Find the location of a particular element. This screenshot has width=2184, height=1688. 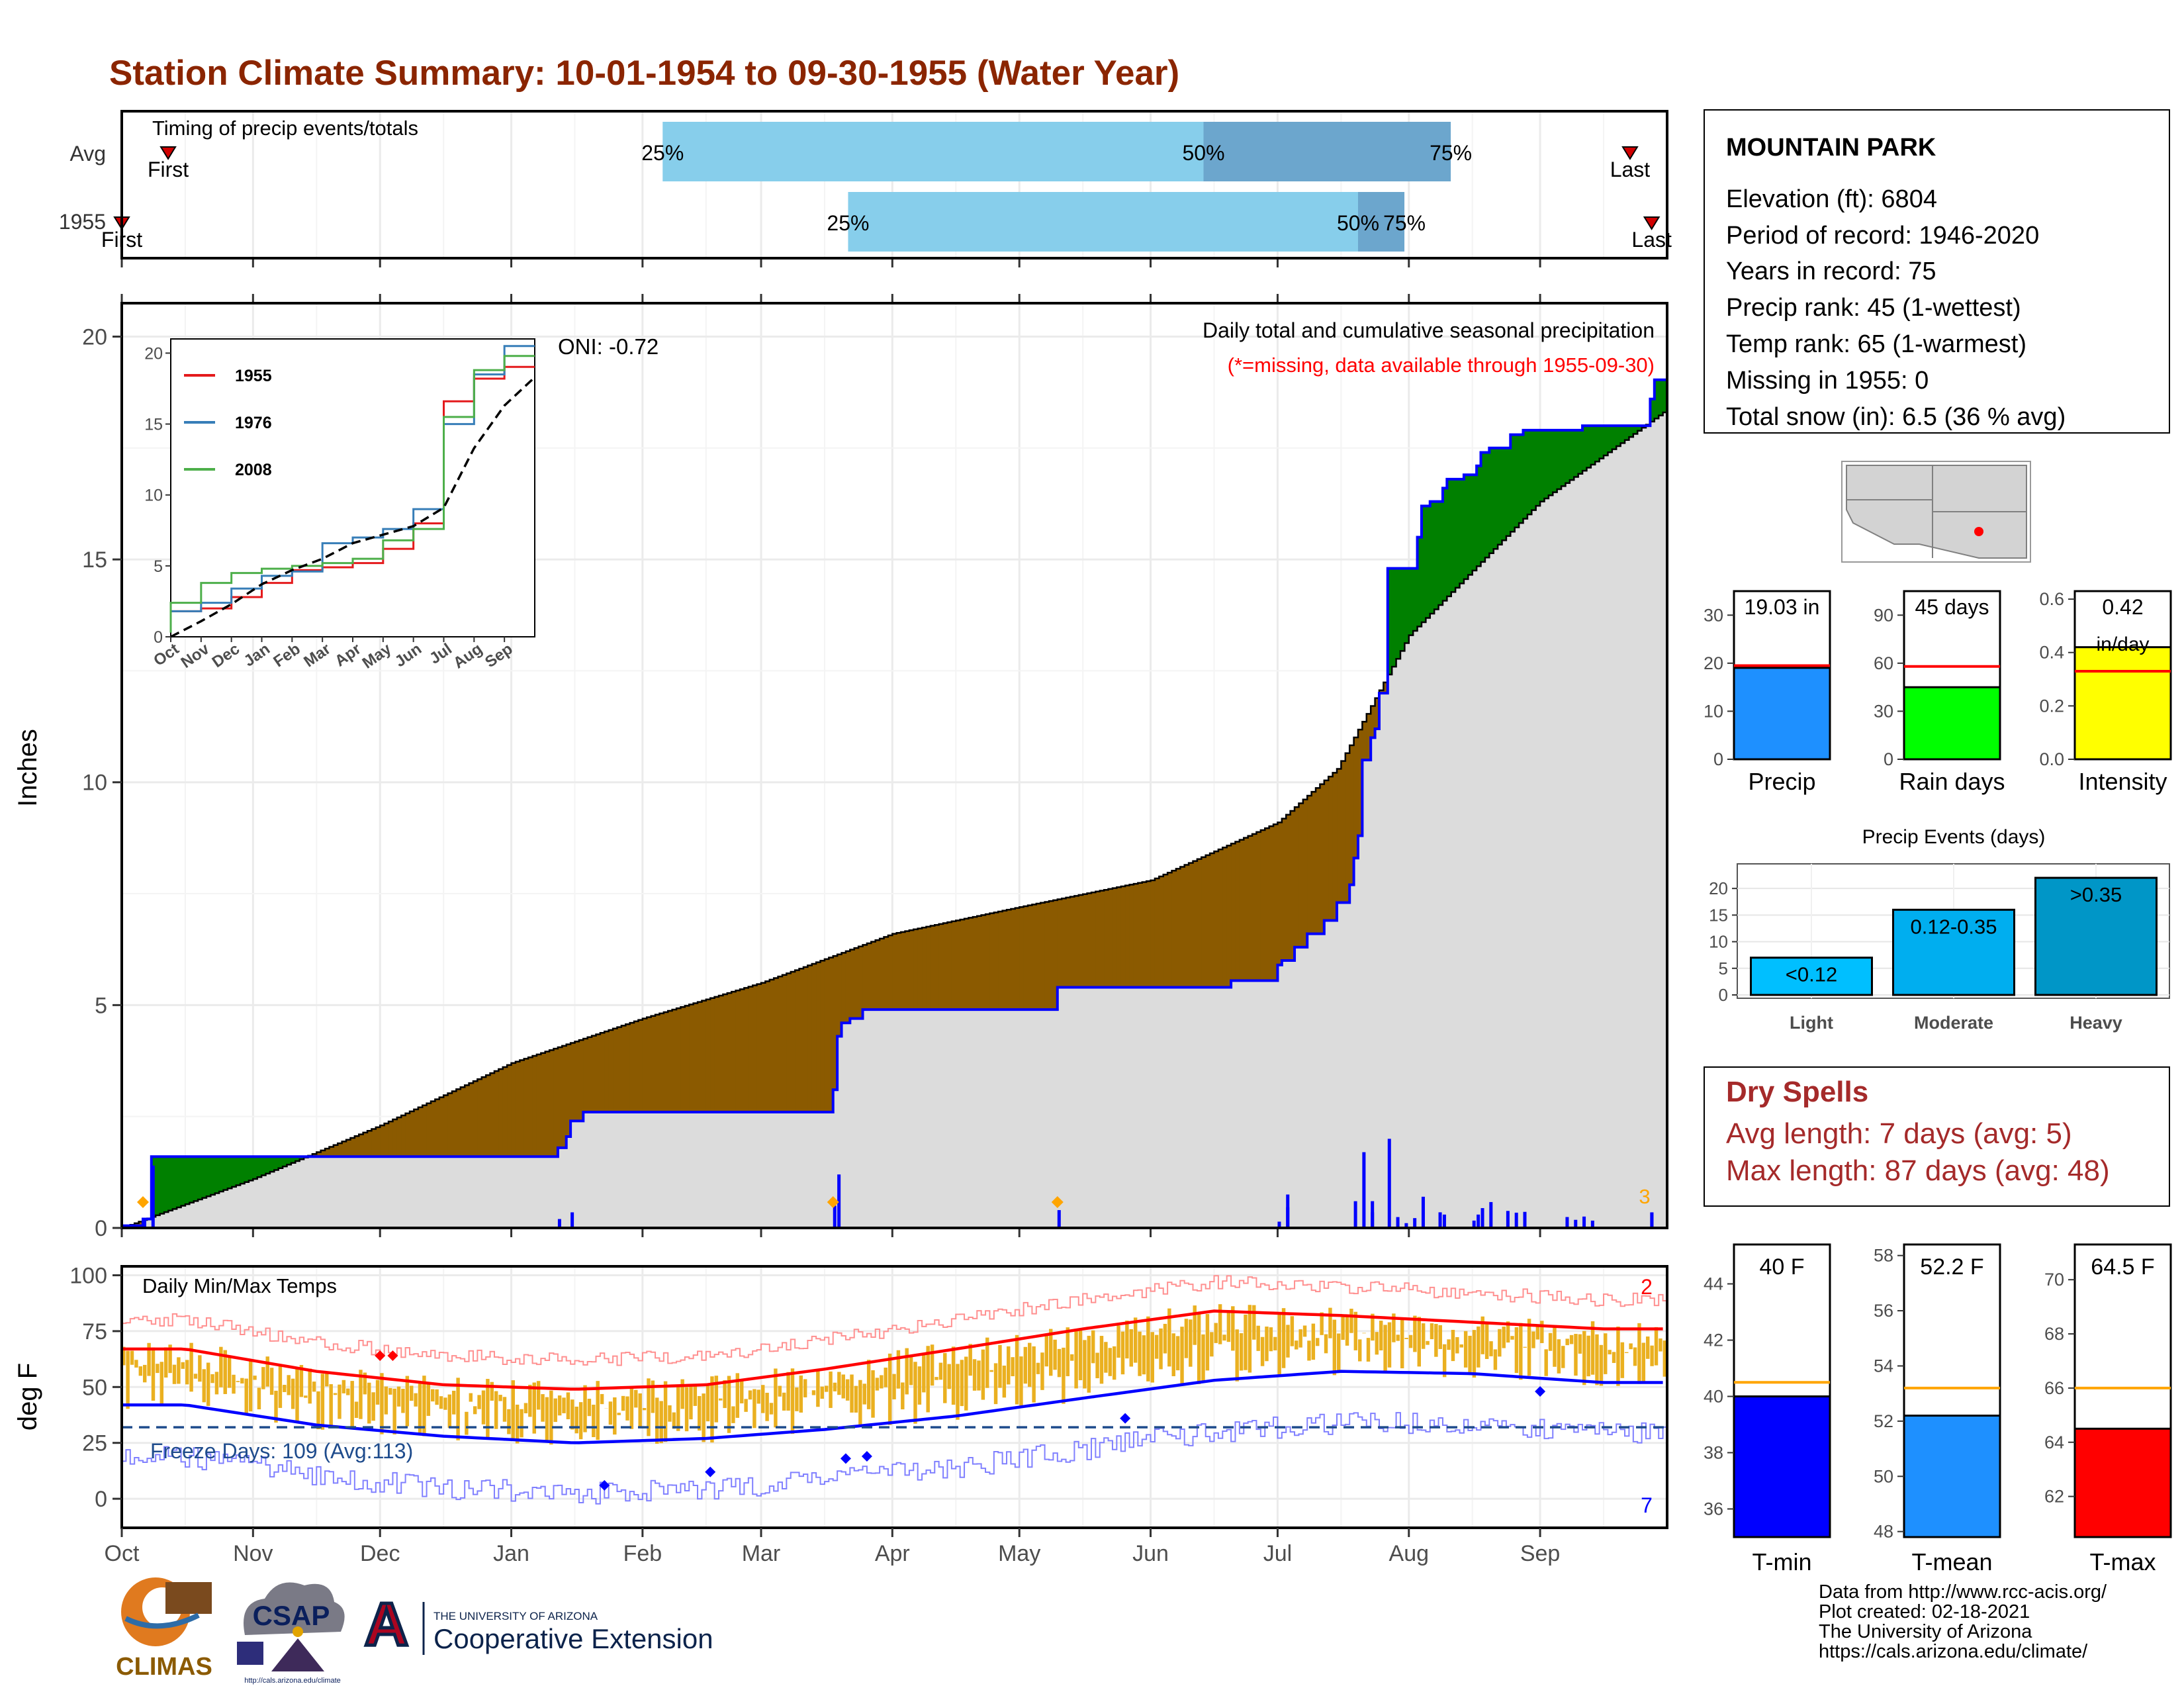

inset-y-tick-label: 0 is located at coordinates (159, 637).